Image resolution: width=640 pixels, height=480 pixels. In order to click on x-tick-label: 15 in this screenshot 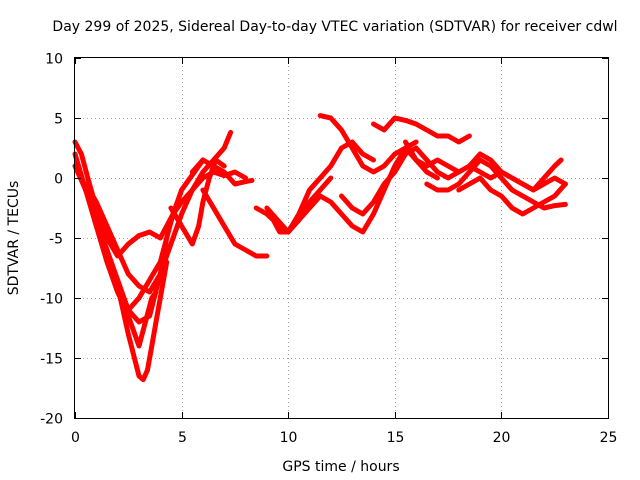, I will do `click(396, 438)`.